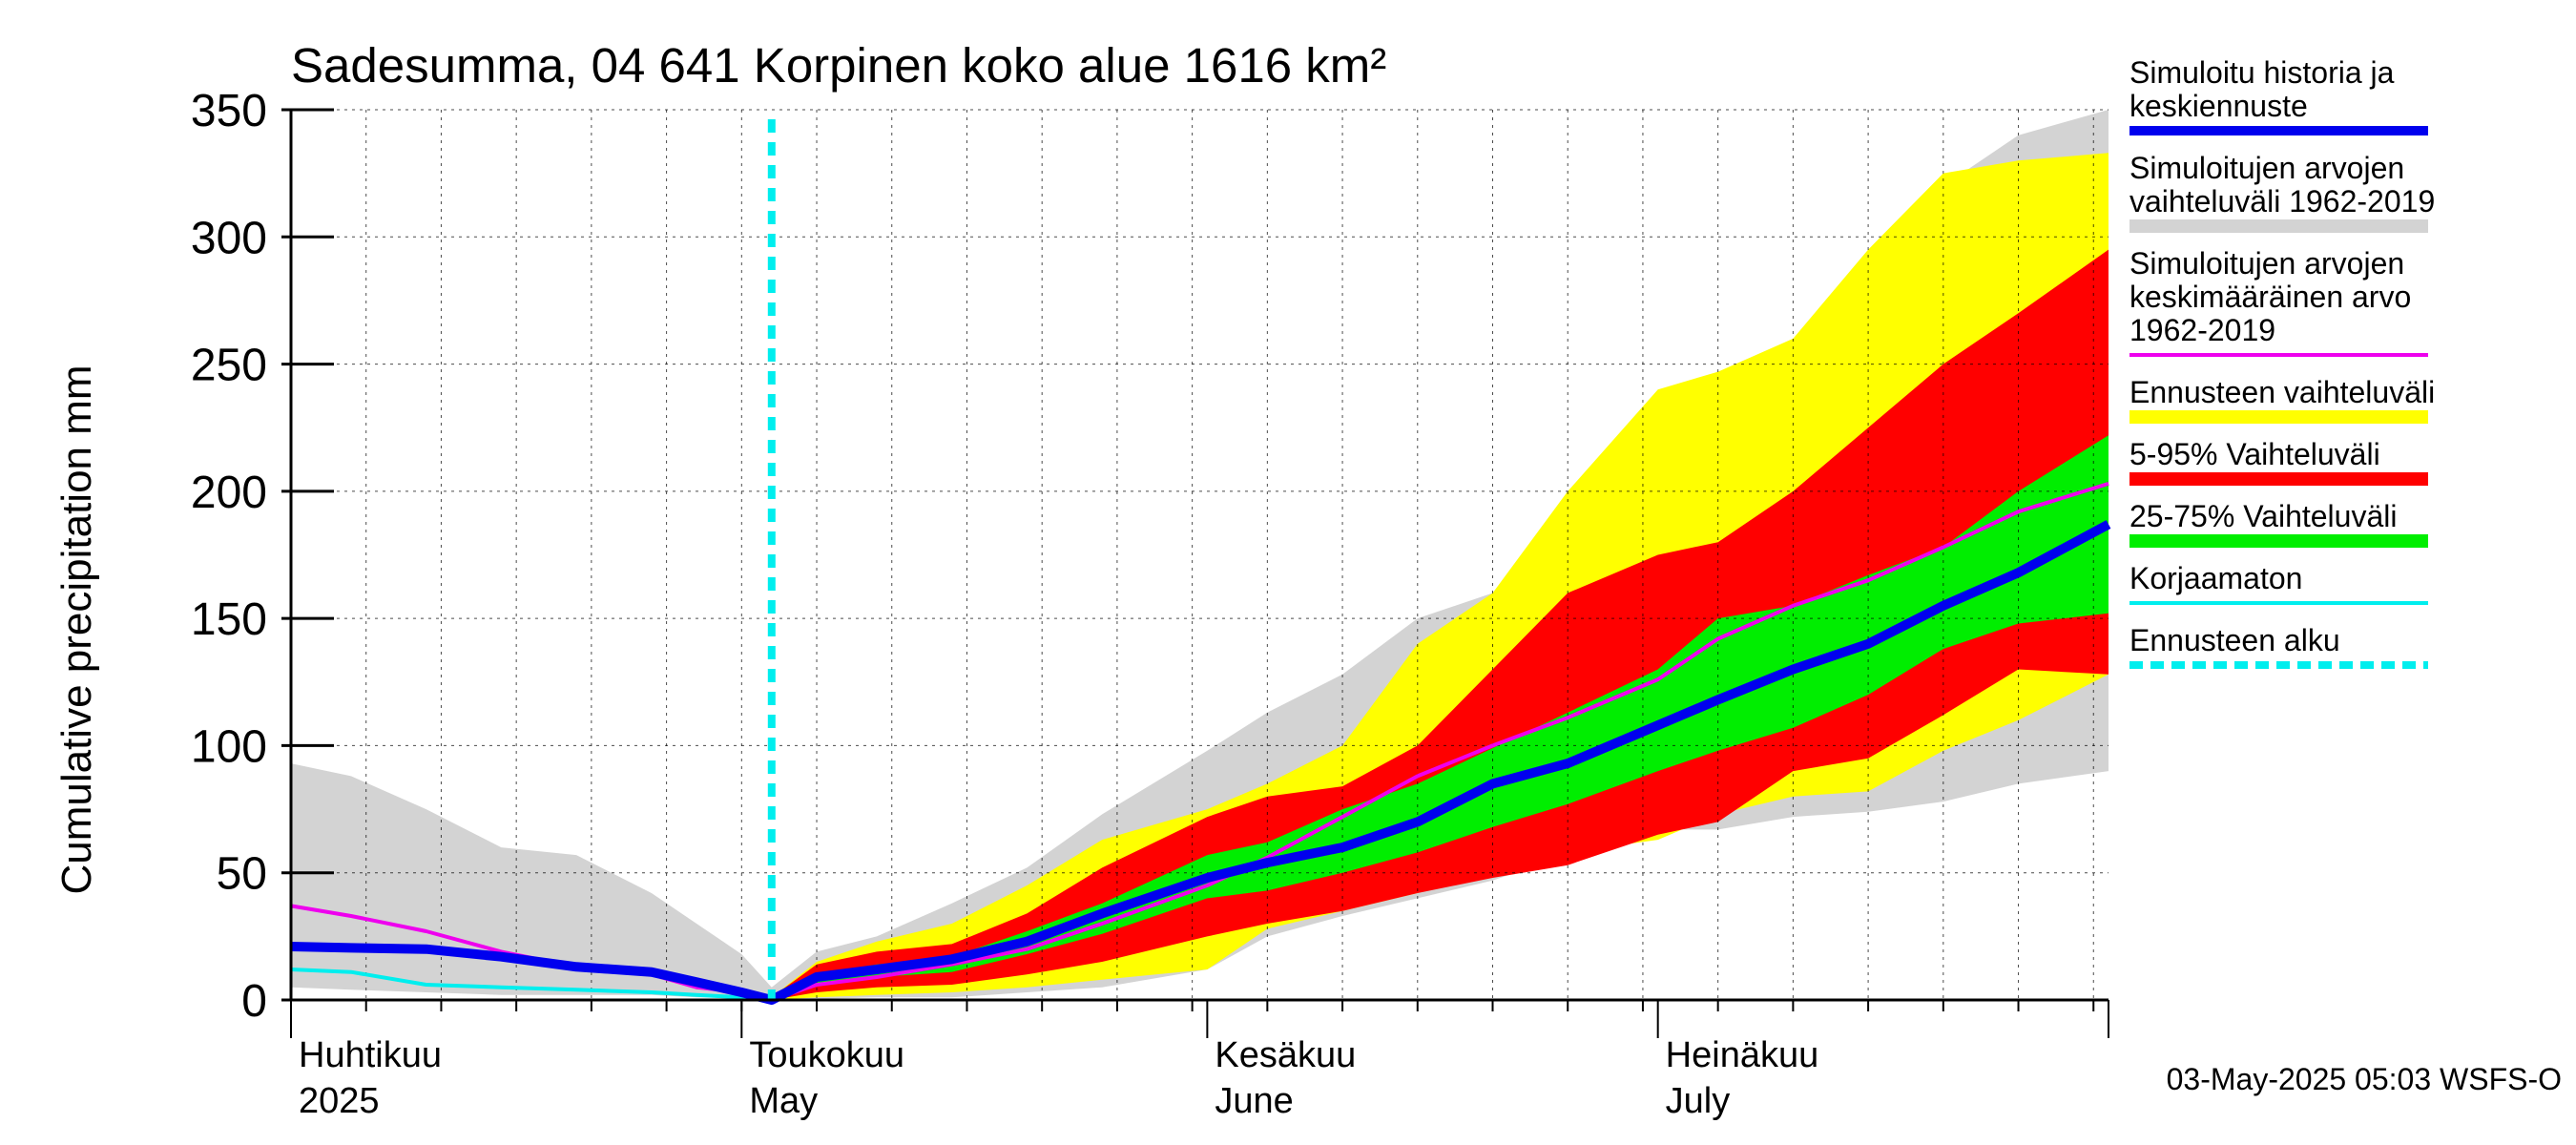 The image size is (2576, 1145). What do you see at coordinates (370, 1055) in the screenshot?
I see `x-month-label: Huhtikuu` at bounding box center [370, 1055].